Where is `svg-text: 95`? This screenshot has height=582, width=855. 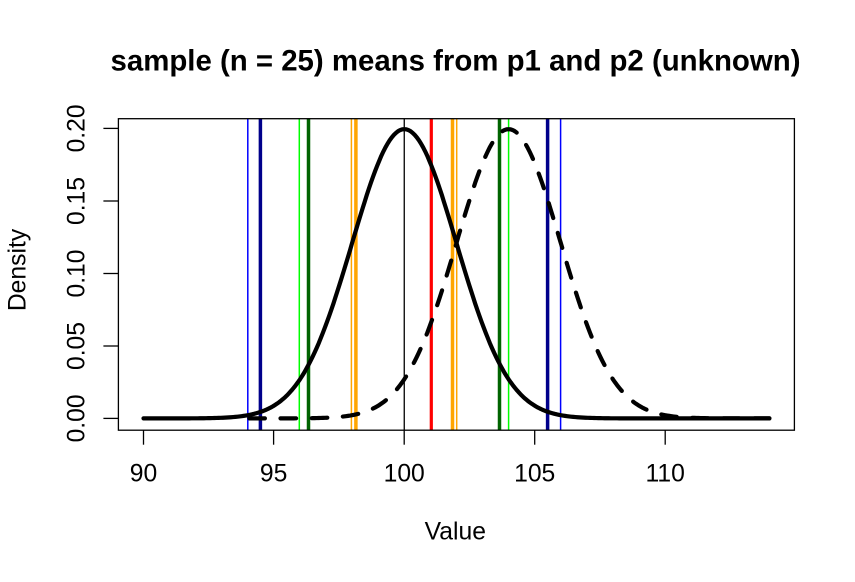
svg-text: 95 is located at coordinates (273, 474).